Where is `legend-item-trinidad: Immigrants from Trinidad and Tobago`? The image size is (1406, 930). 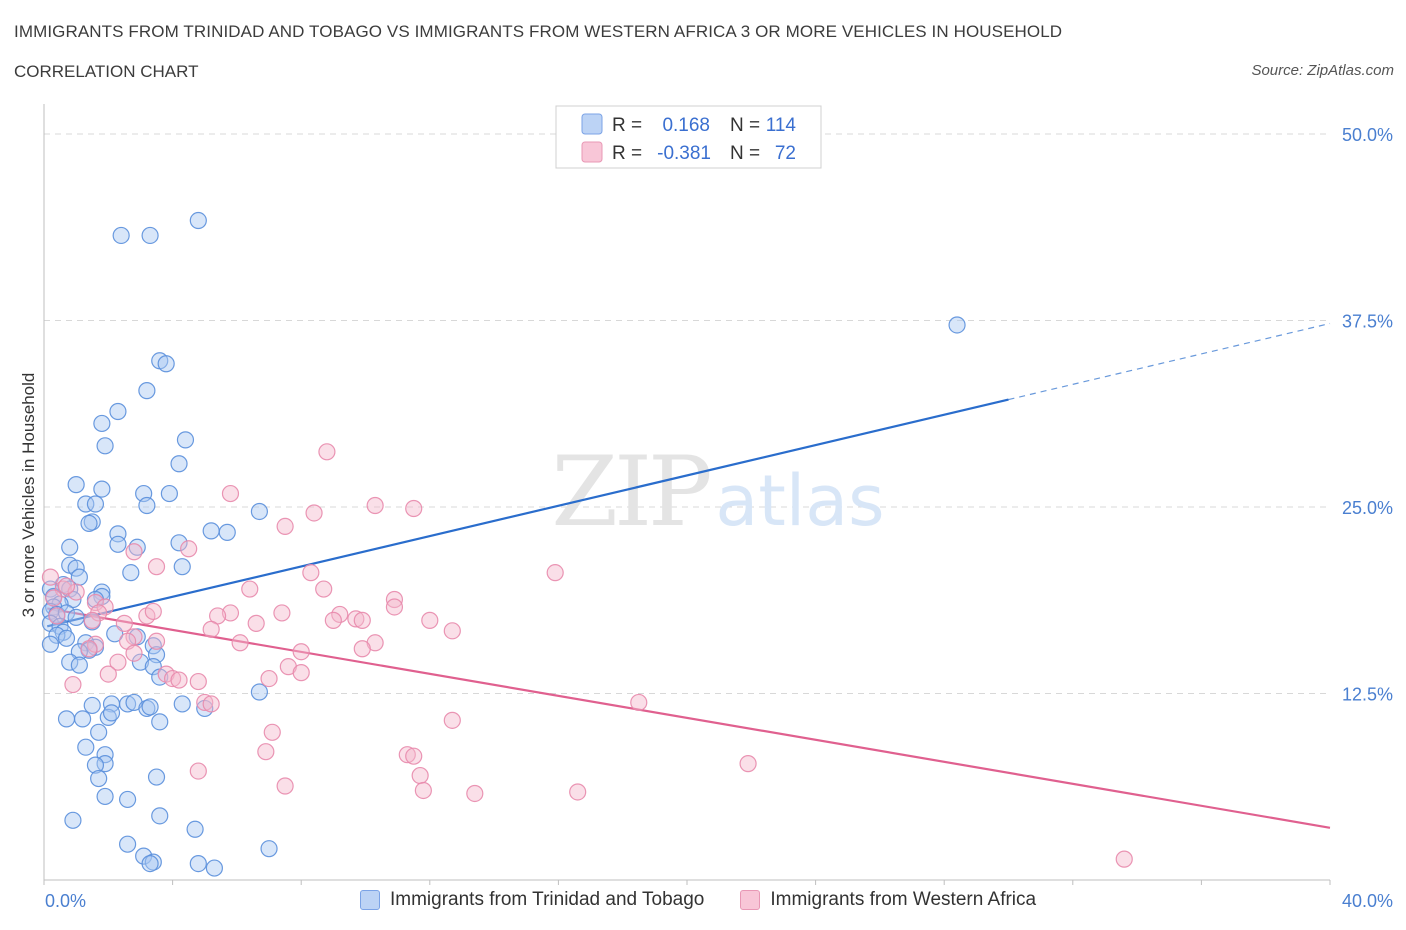
legend-item-trinidad: Immigrants from Trinidad and Tobago is located at coordinates (532, 900).